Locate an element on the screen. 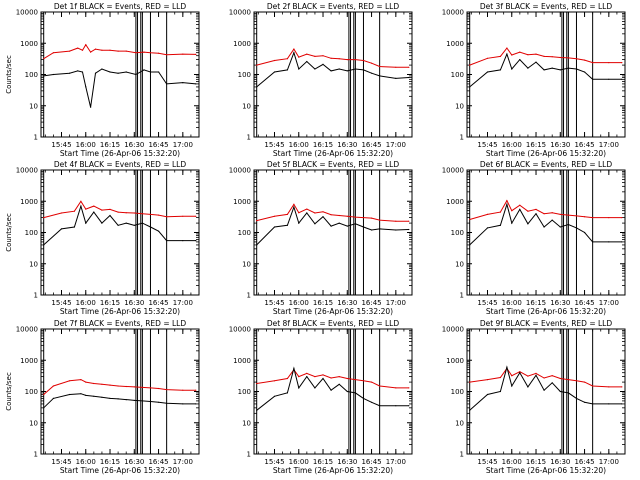 The width and height of the screenshot is (640, 480). x-tick-label: 16:30 is located at coordinates (347, 303).